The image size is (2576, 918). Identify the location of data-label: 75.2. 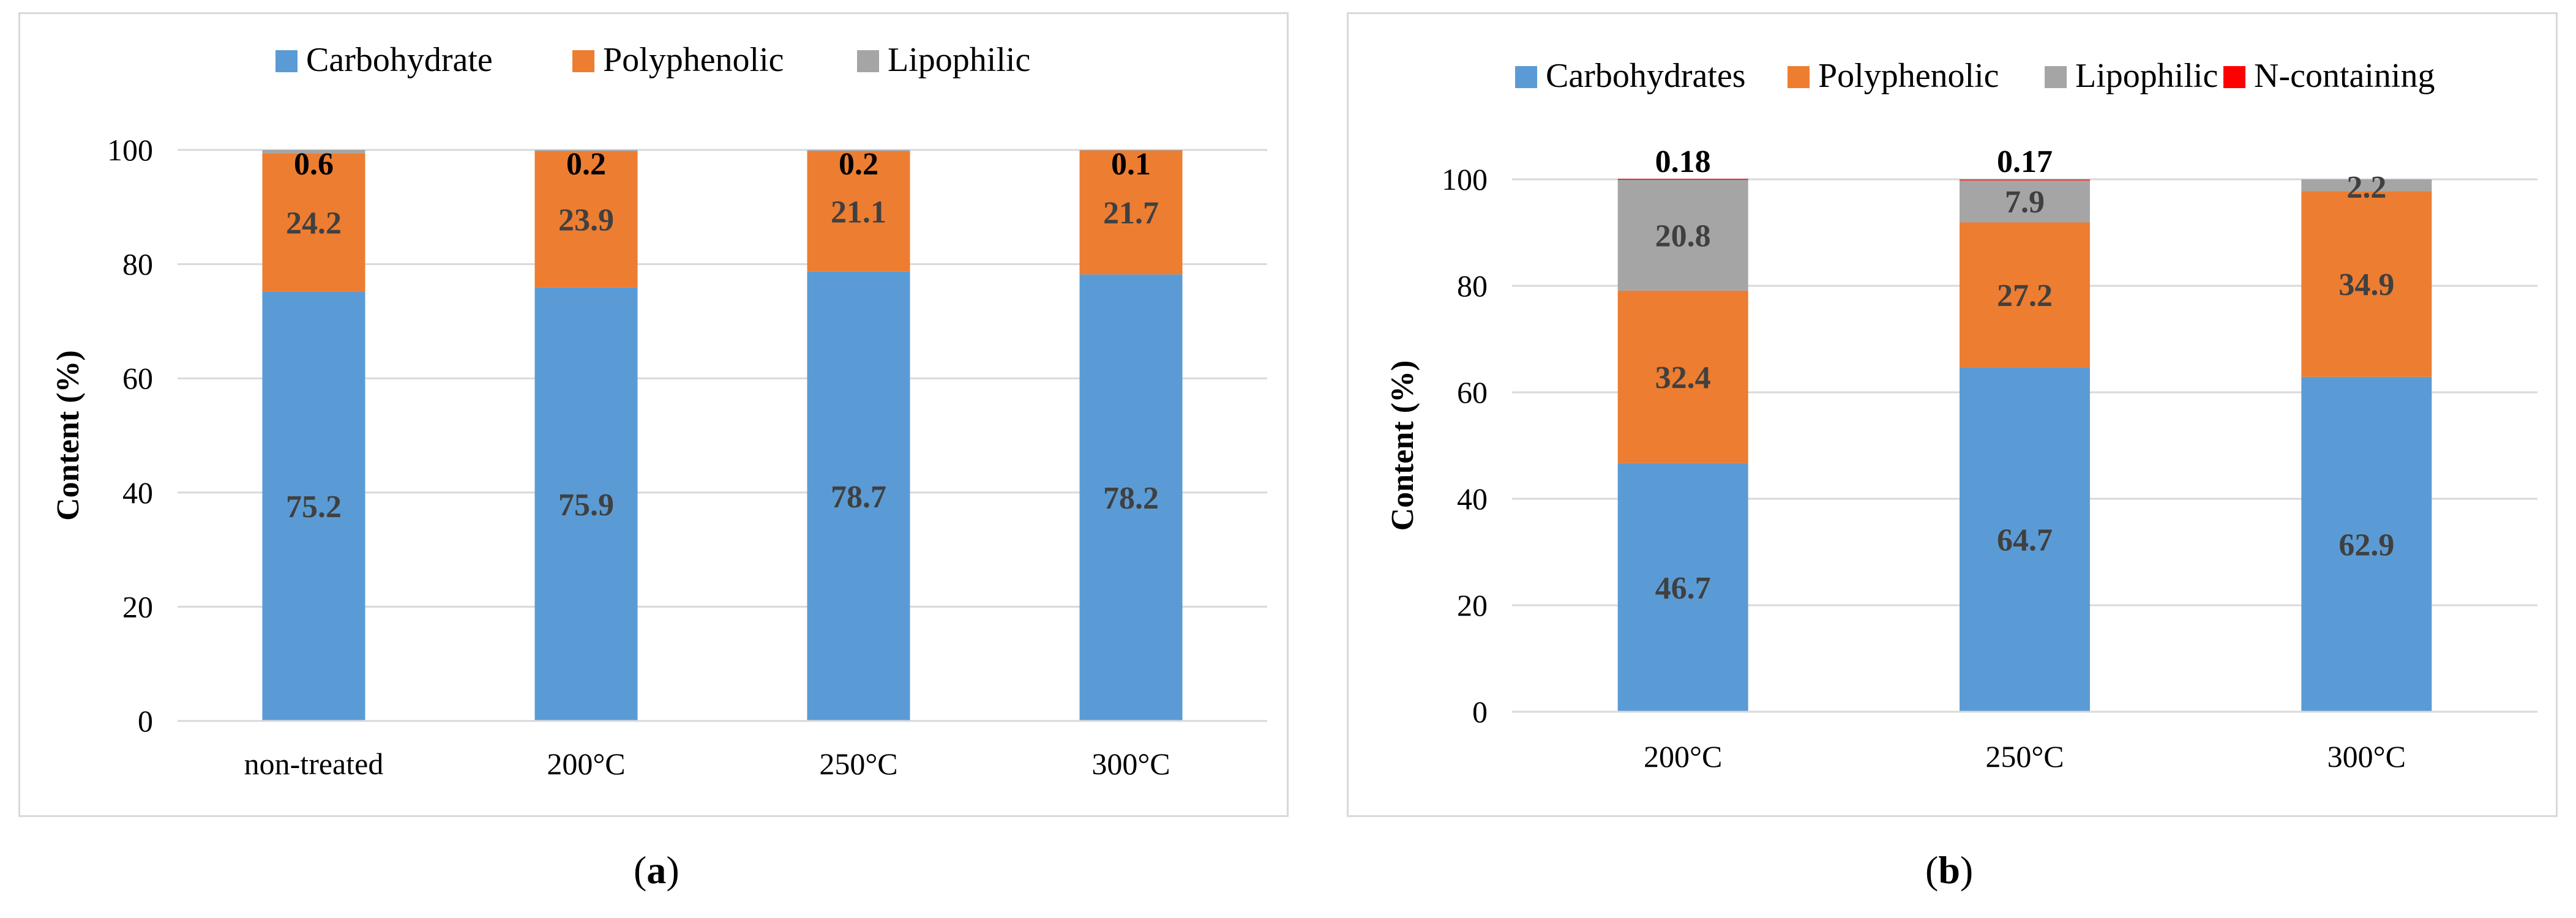
(314, 507).